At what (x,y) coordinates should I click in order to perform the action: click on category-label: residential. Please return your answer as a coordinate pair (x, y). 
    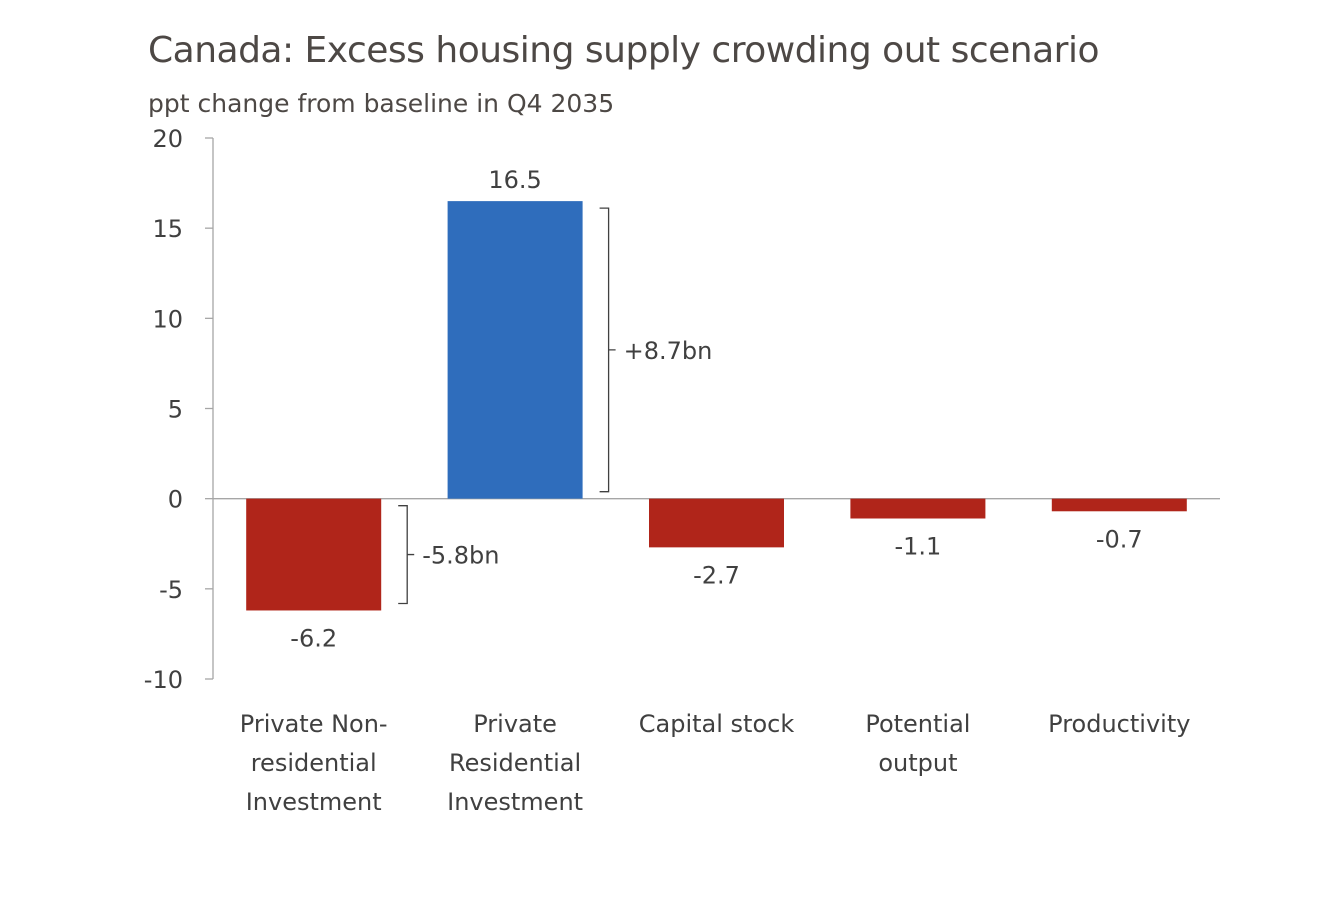
    Looking at the image, I should click on (314, 763).